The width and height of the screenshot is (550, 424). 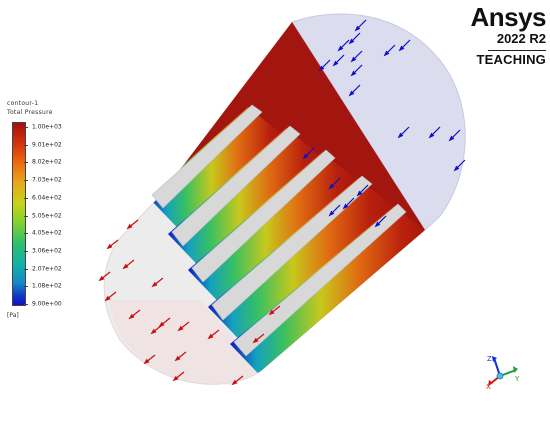 I want to click on ansys-brand: Ansys 2022 R2 TEACHING, so click(x=508, y=35).